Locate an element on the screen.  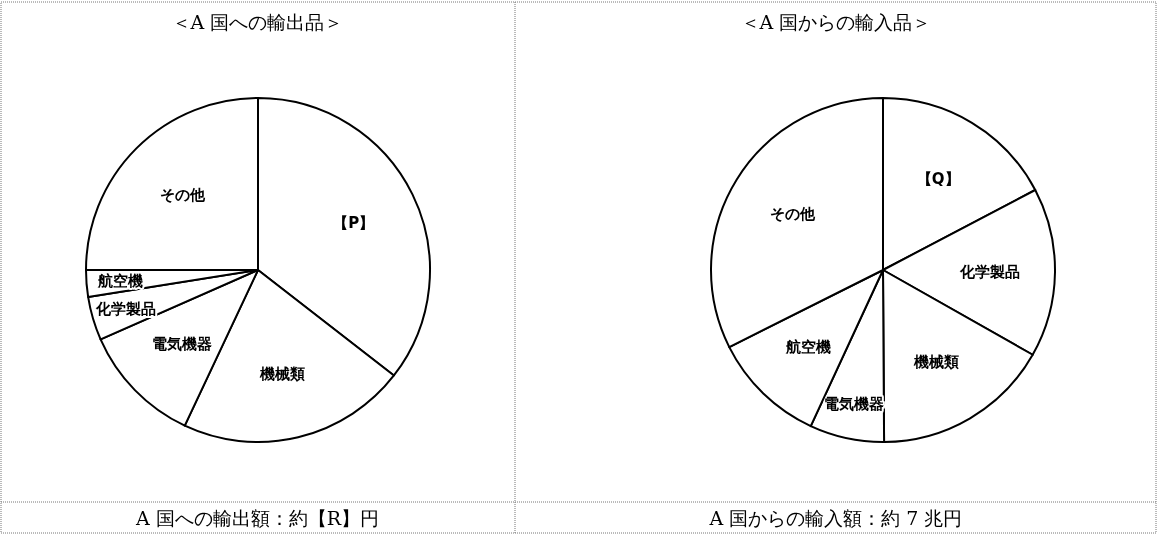
text: A 国への輸出額：約【R】円 is located at coordinates (257, 518).